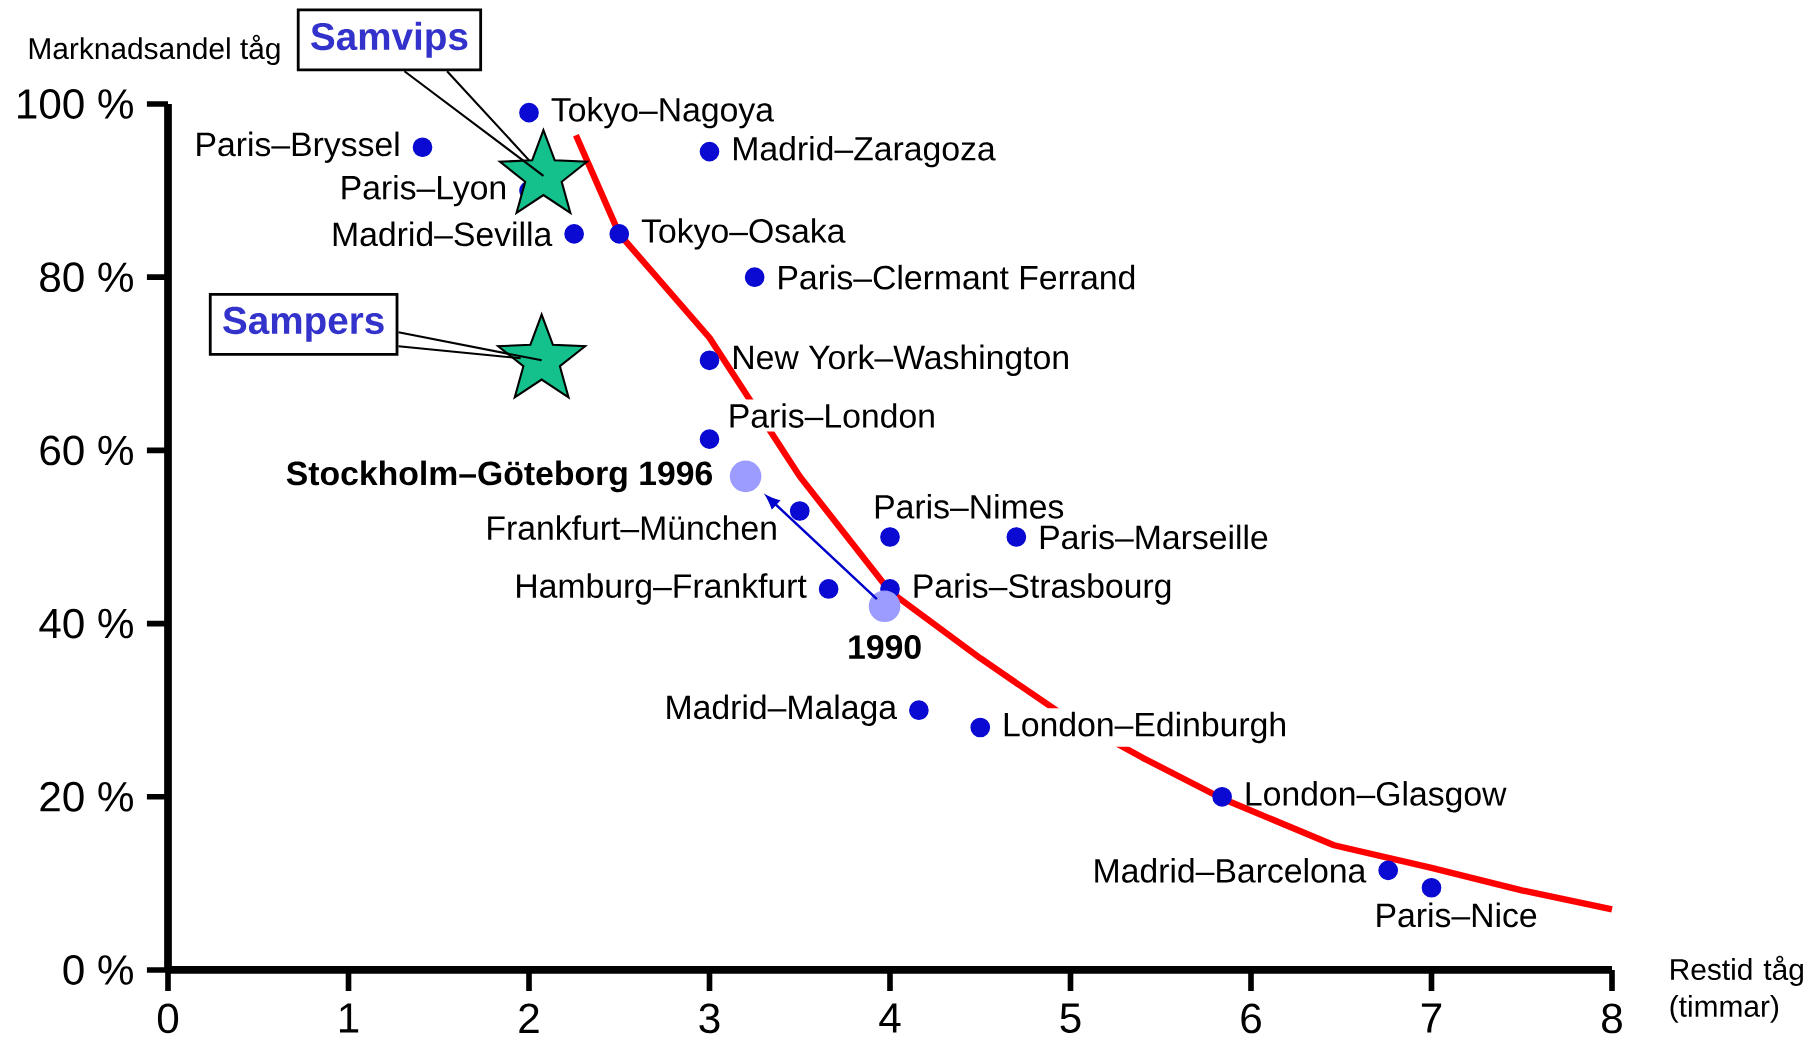 This screenshot has height=1043, width=1819. What do you see at coordinates (662, 112) in the screenshot?
I see `annotation: Tokyo–Nagoya` at bounding box center [662, 112].